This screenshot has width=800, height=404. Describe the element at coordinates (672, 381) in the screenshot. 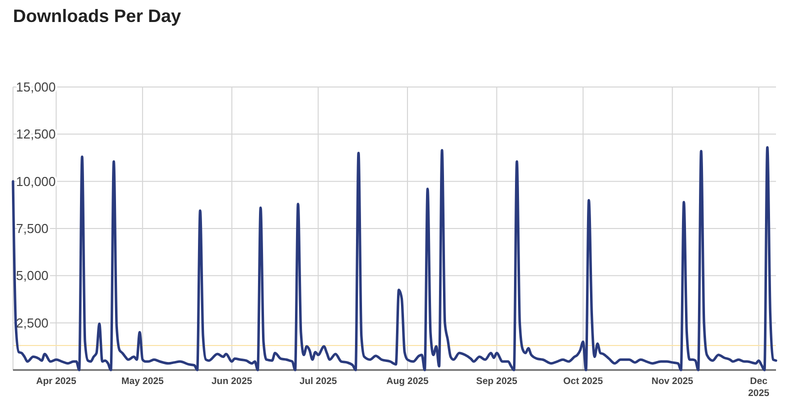

I see `x-tick-label: Nov 2025` at that location.